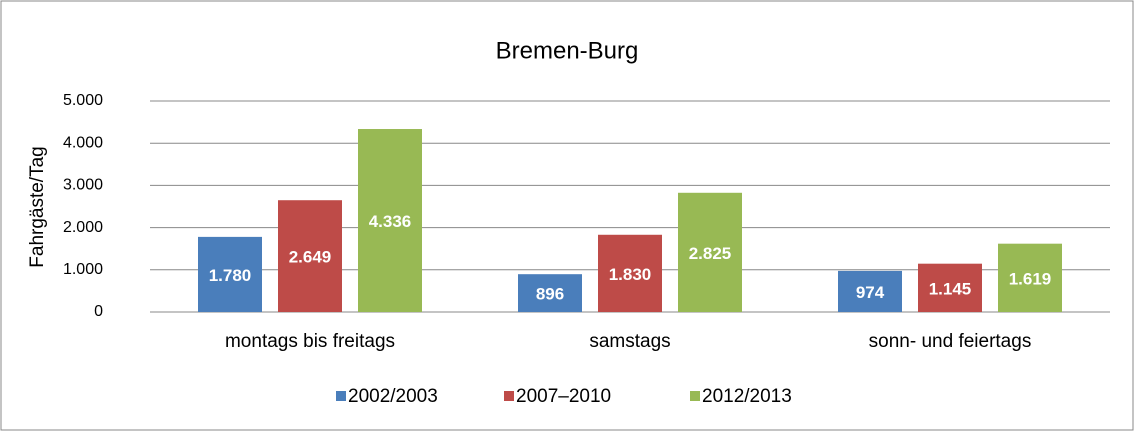  I want to click on legend-label: 2002/2003, so click(393, 396).